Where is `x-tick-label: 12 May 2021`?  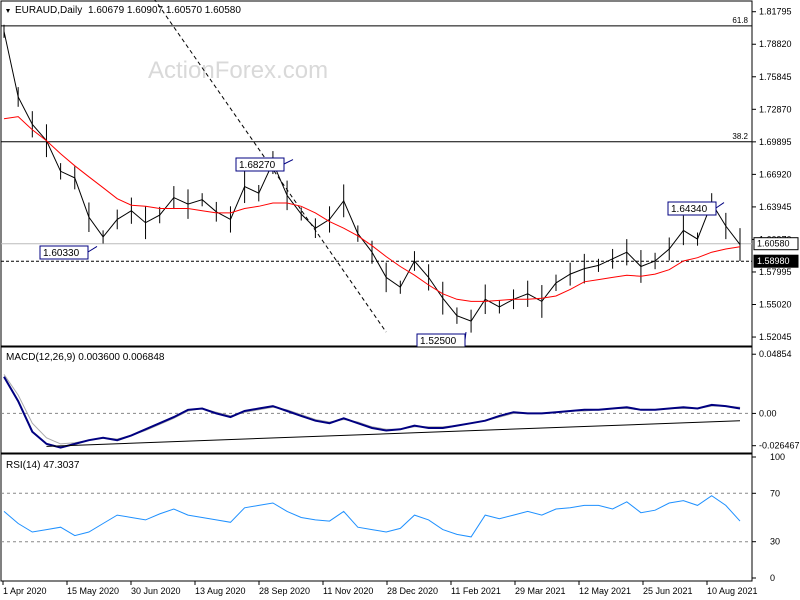 x-tick-label: 12 May 2021 is located at coordinates (605, 591).